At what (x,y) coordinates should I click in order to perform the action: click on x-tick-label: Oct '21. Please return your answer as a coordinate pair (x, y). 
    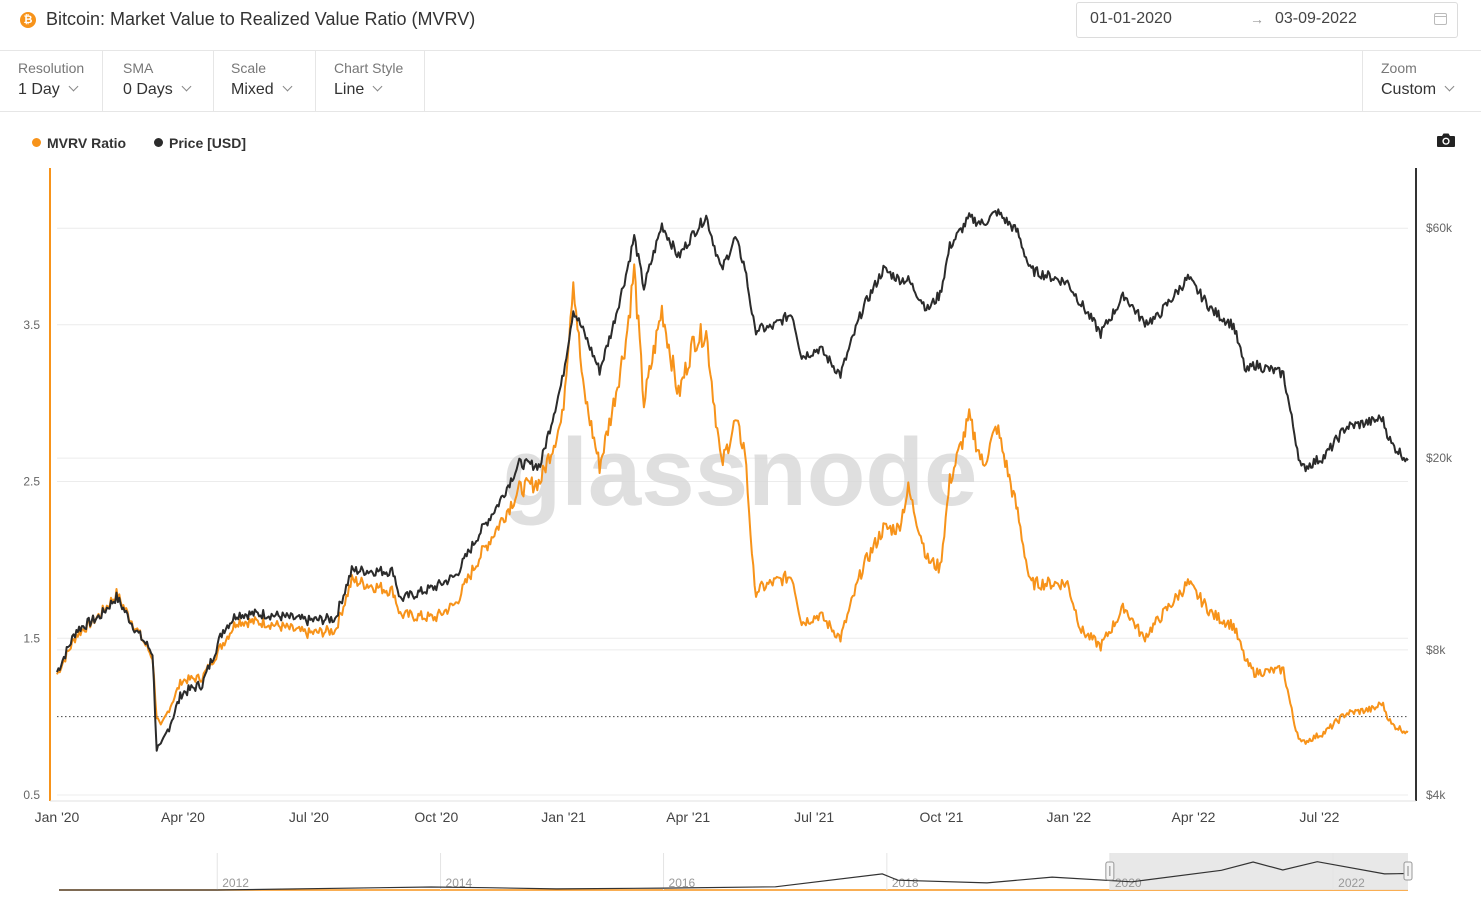
    Looking at the image, I should click on (942, 817).